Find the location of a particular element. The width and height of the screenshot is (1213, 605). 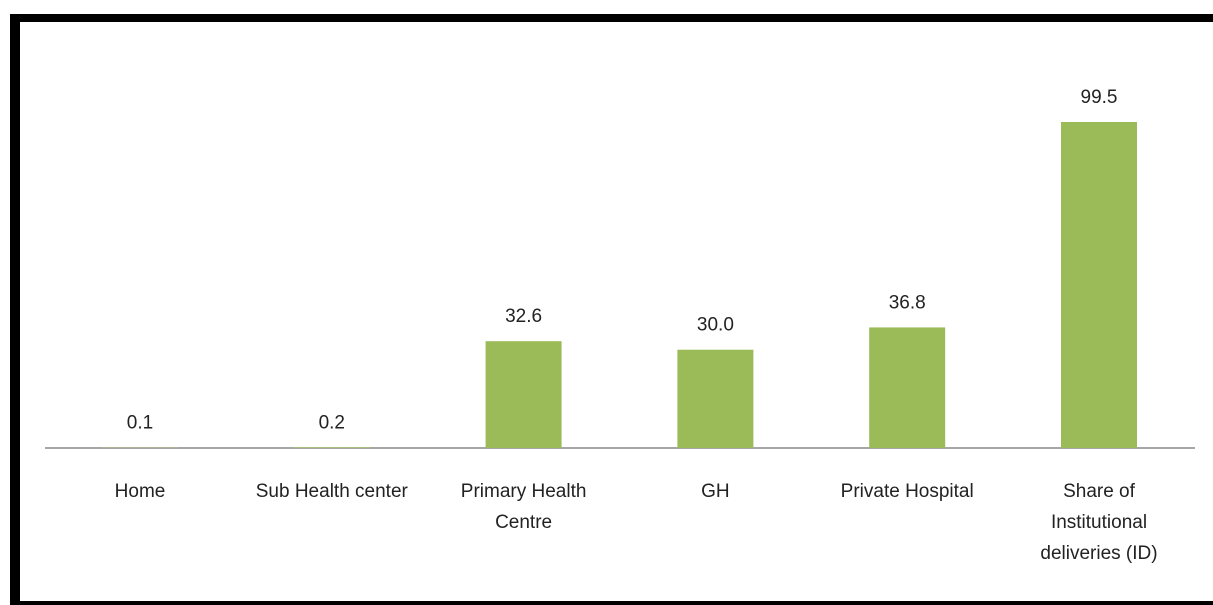

x-tick-label: GH is located at coordinates (715, 491).